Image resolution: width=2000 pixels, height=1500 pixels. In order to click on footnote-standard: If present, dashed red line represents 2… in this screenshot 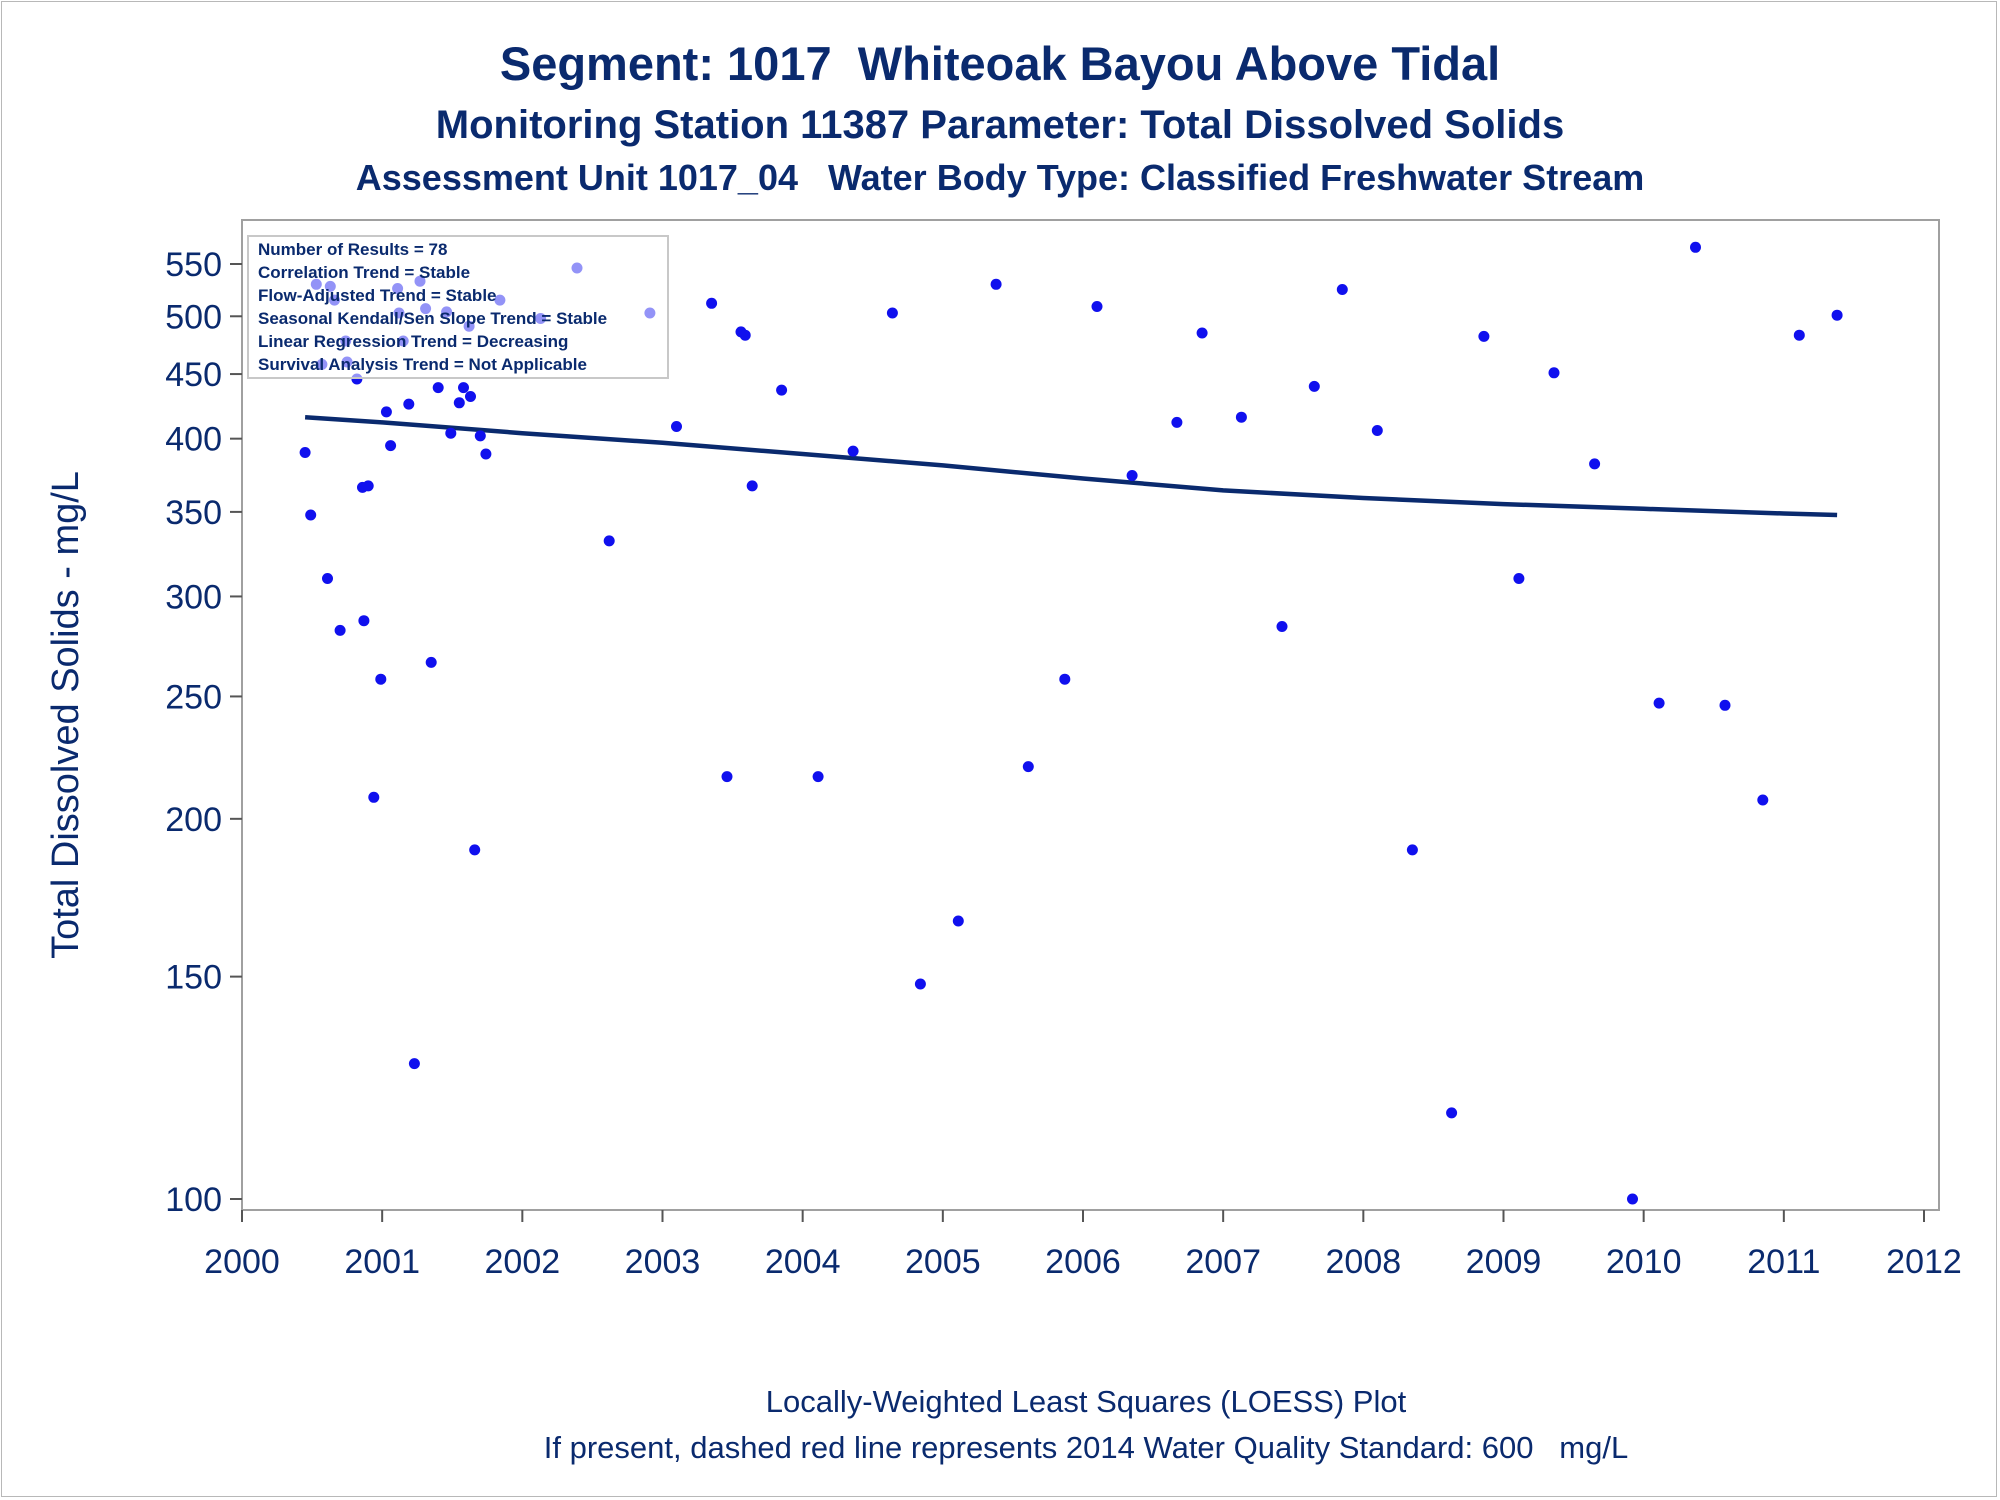, I will do `click(1086, 1447)`.